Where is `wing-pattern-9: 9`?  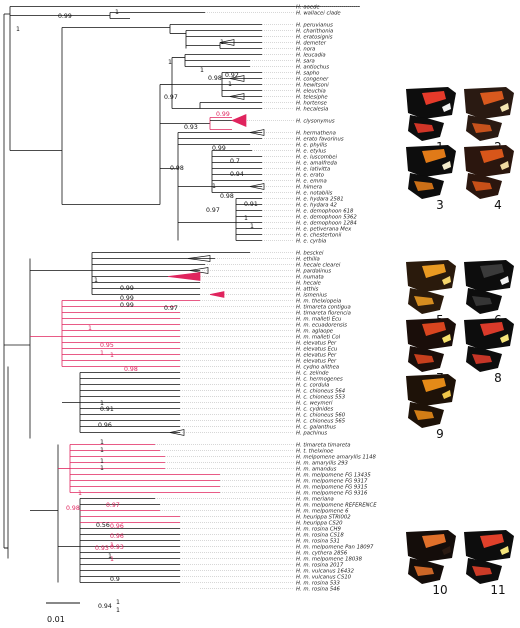
wing-pattern-9: 9 is located at coordinates (431, 407).